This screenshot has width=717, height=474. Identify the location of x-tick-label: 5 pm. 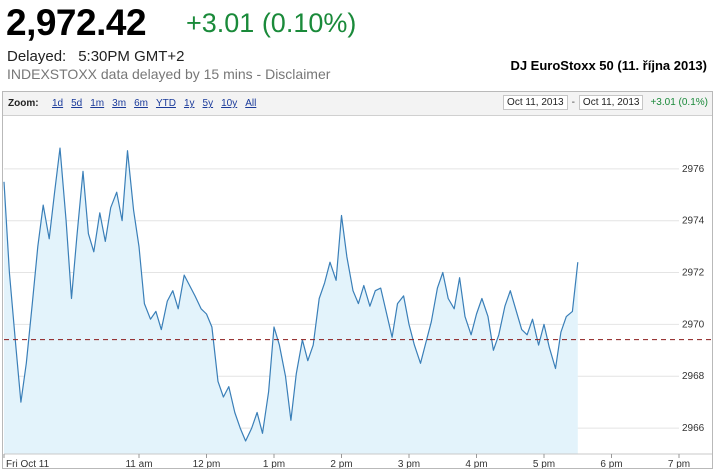
(544, 463).